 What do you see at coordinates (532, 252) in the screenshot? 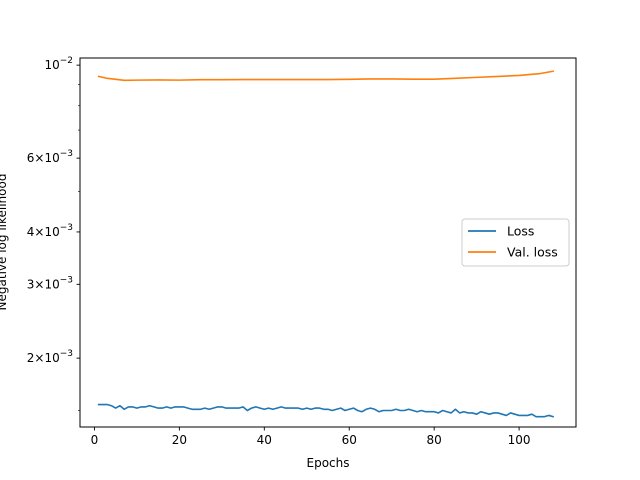
I see `legend-label: Val. loss` at bounding box center [532, 252].